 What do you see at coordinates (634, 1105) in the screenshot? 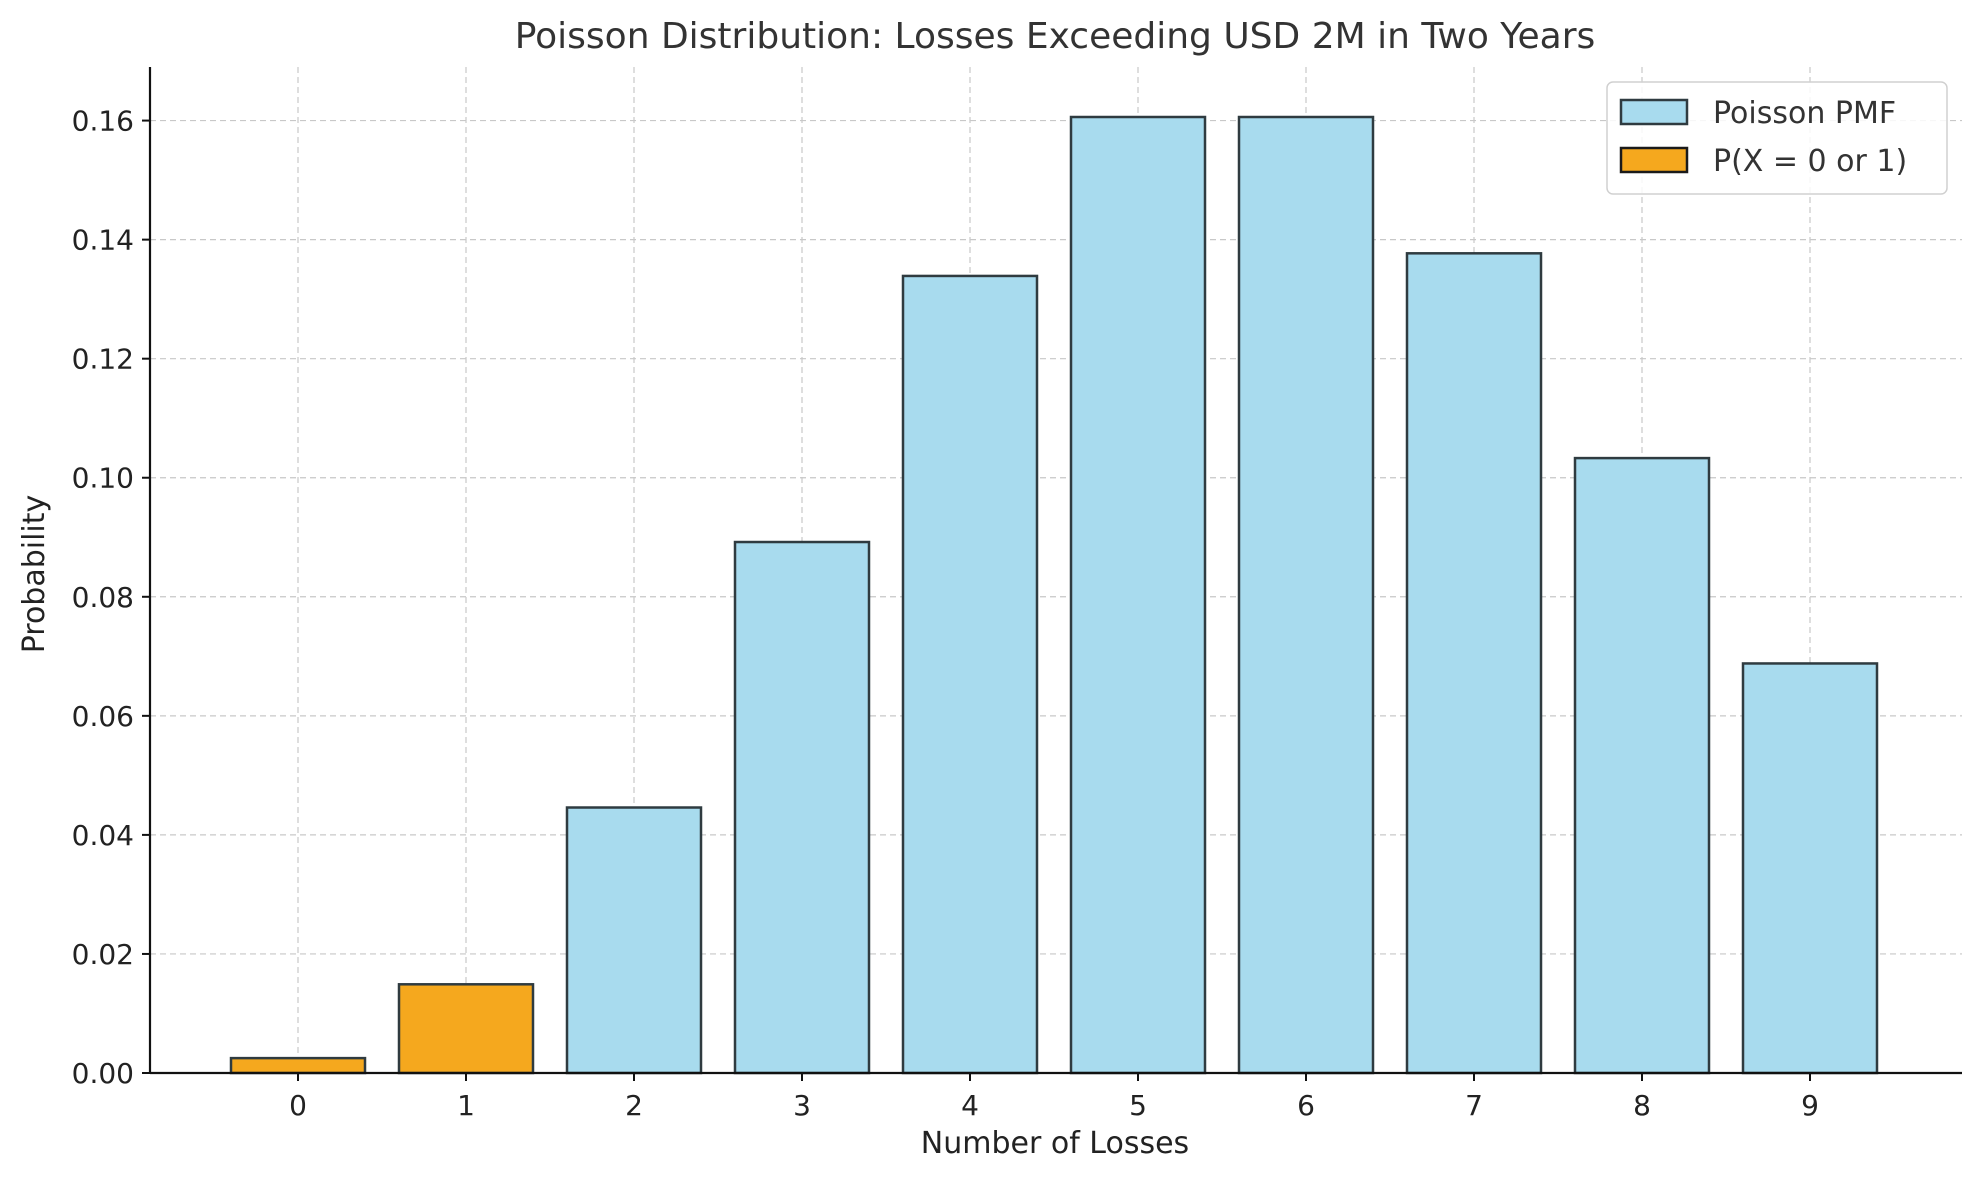
I see `x-tick-label: 2` at bounding box center [634, 1105].